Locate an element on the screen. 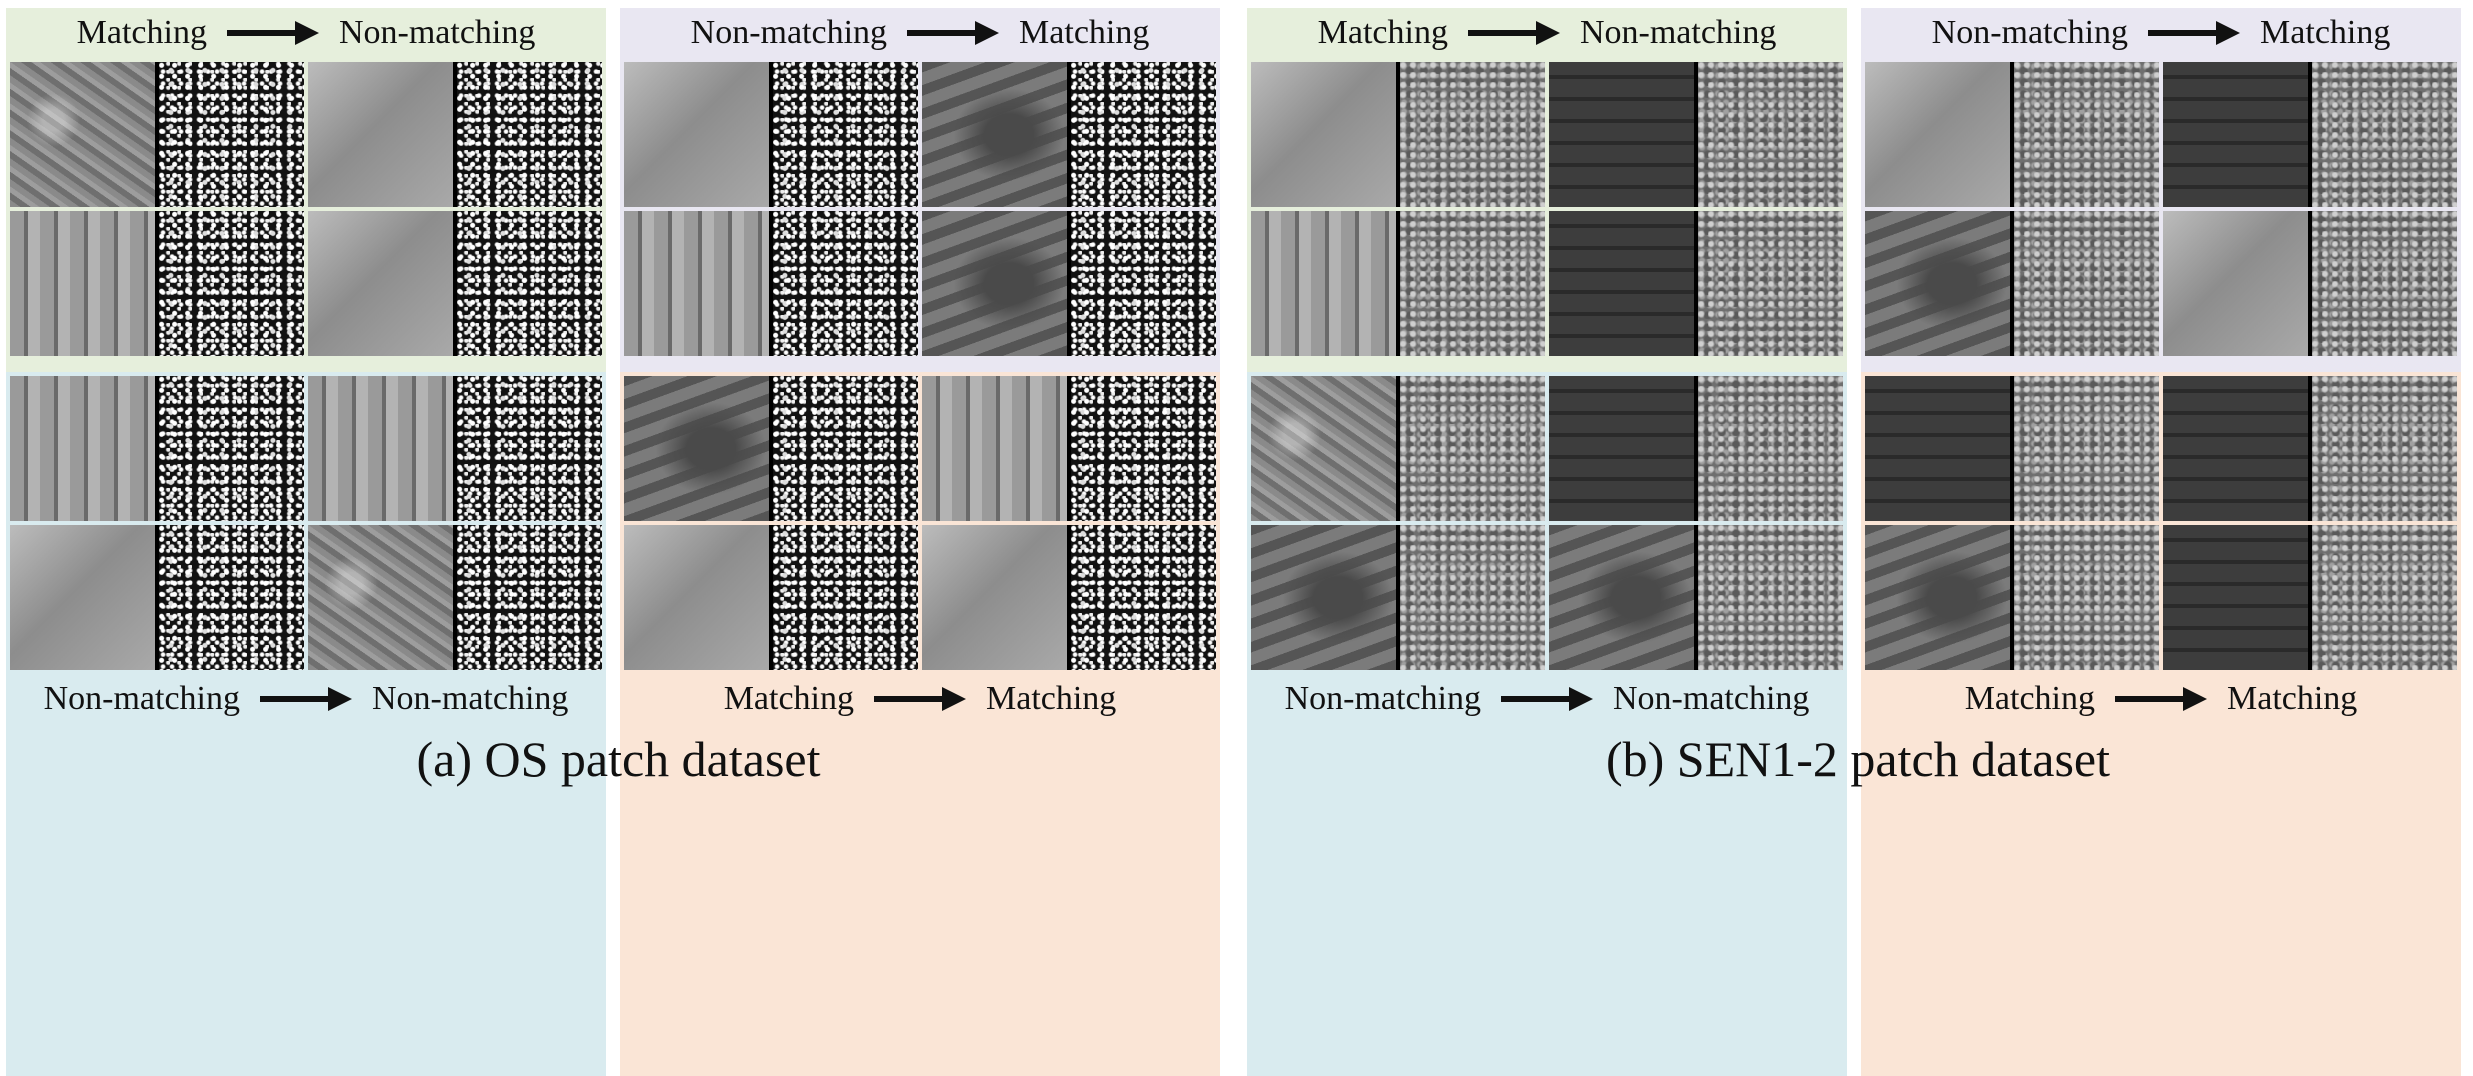 This screenshot has width=2473, height=1076. transition-label: Matching Non-matching is located at coordinates (1547, 33).